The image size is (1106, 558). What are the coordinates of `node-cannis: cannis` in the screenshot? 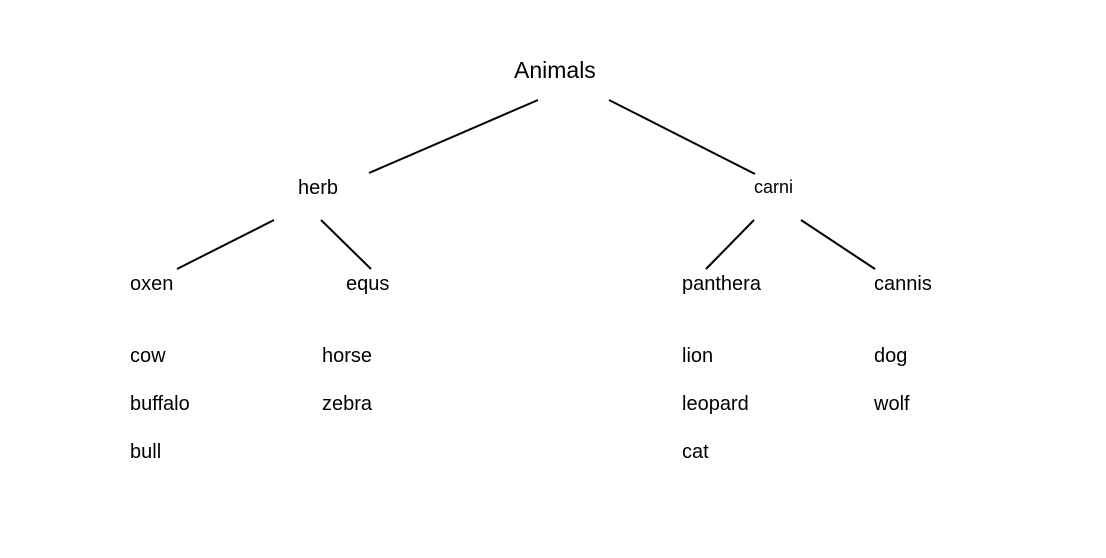 It's located at (903, 284).